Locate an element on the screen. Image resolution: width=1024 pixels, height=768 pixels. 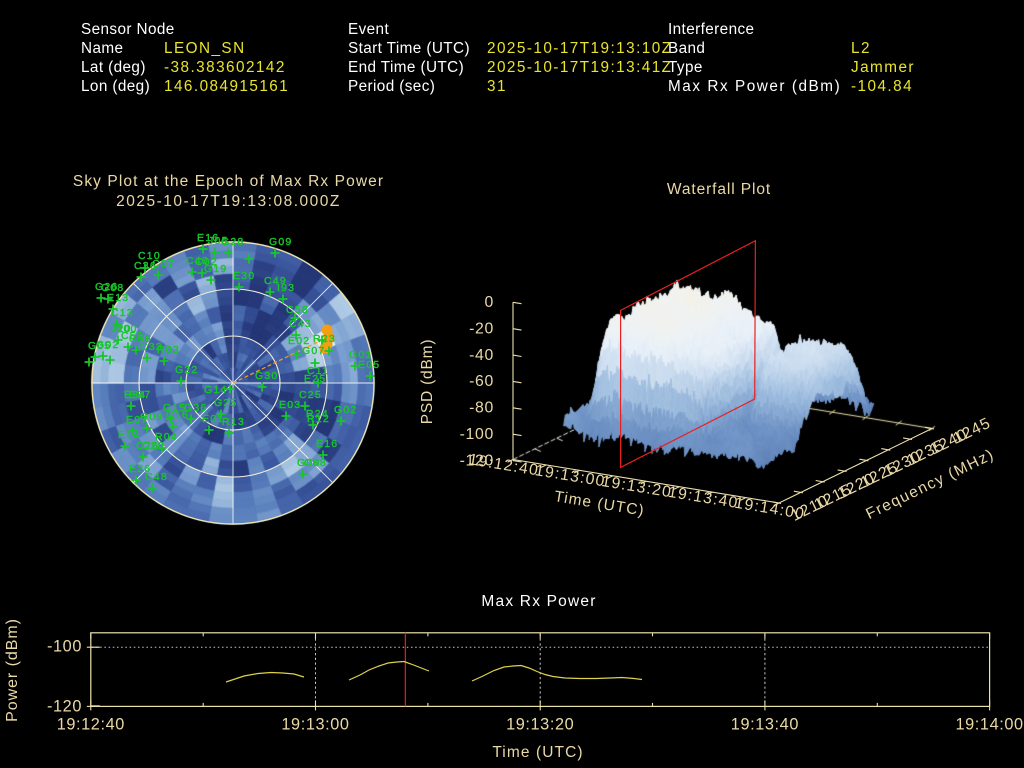
svg-text: G36 is located at coordinates (195, 408).